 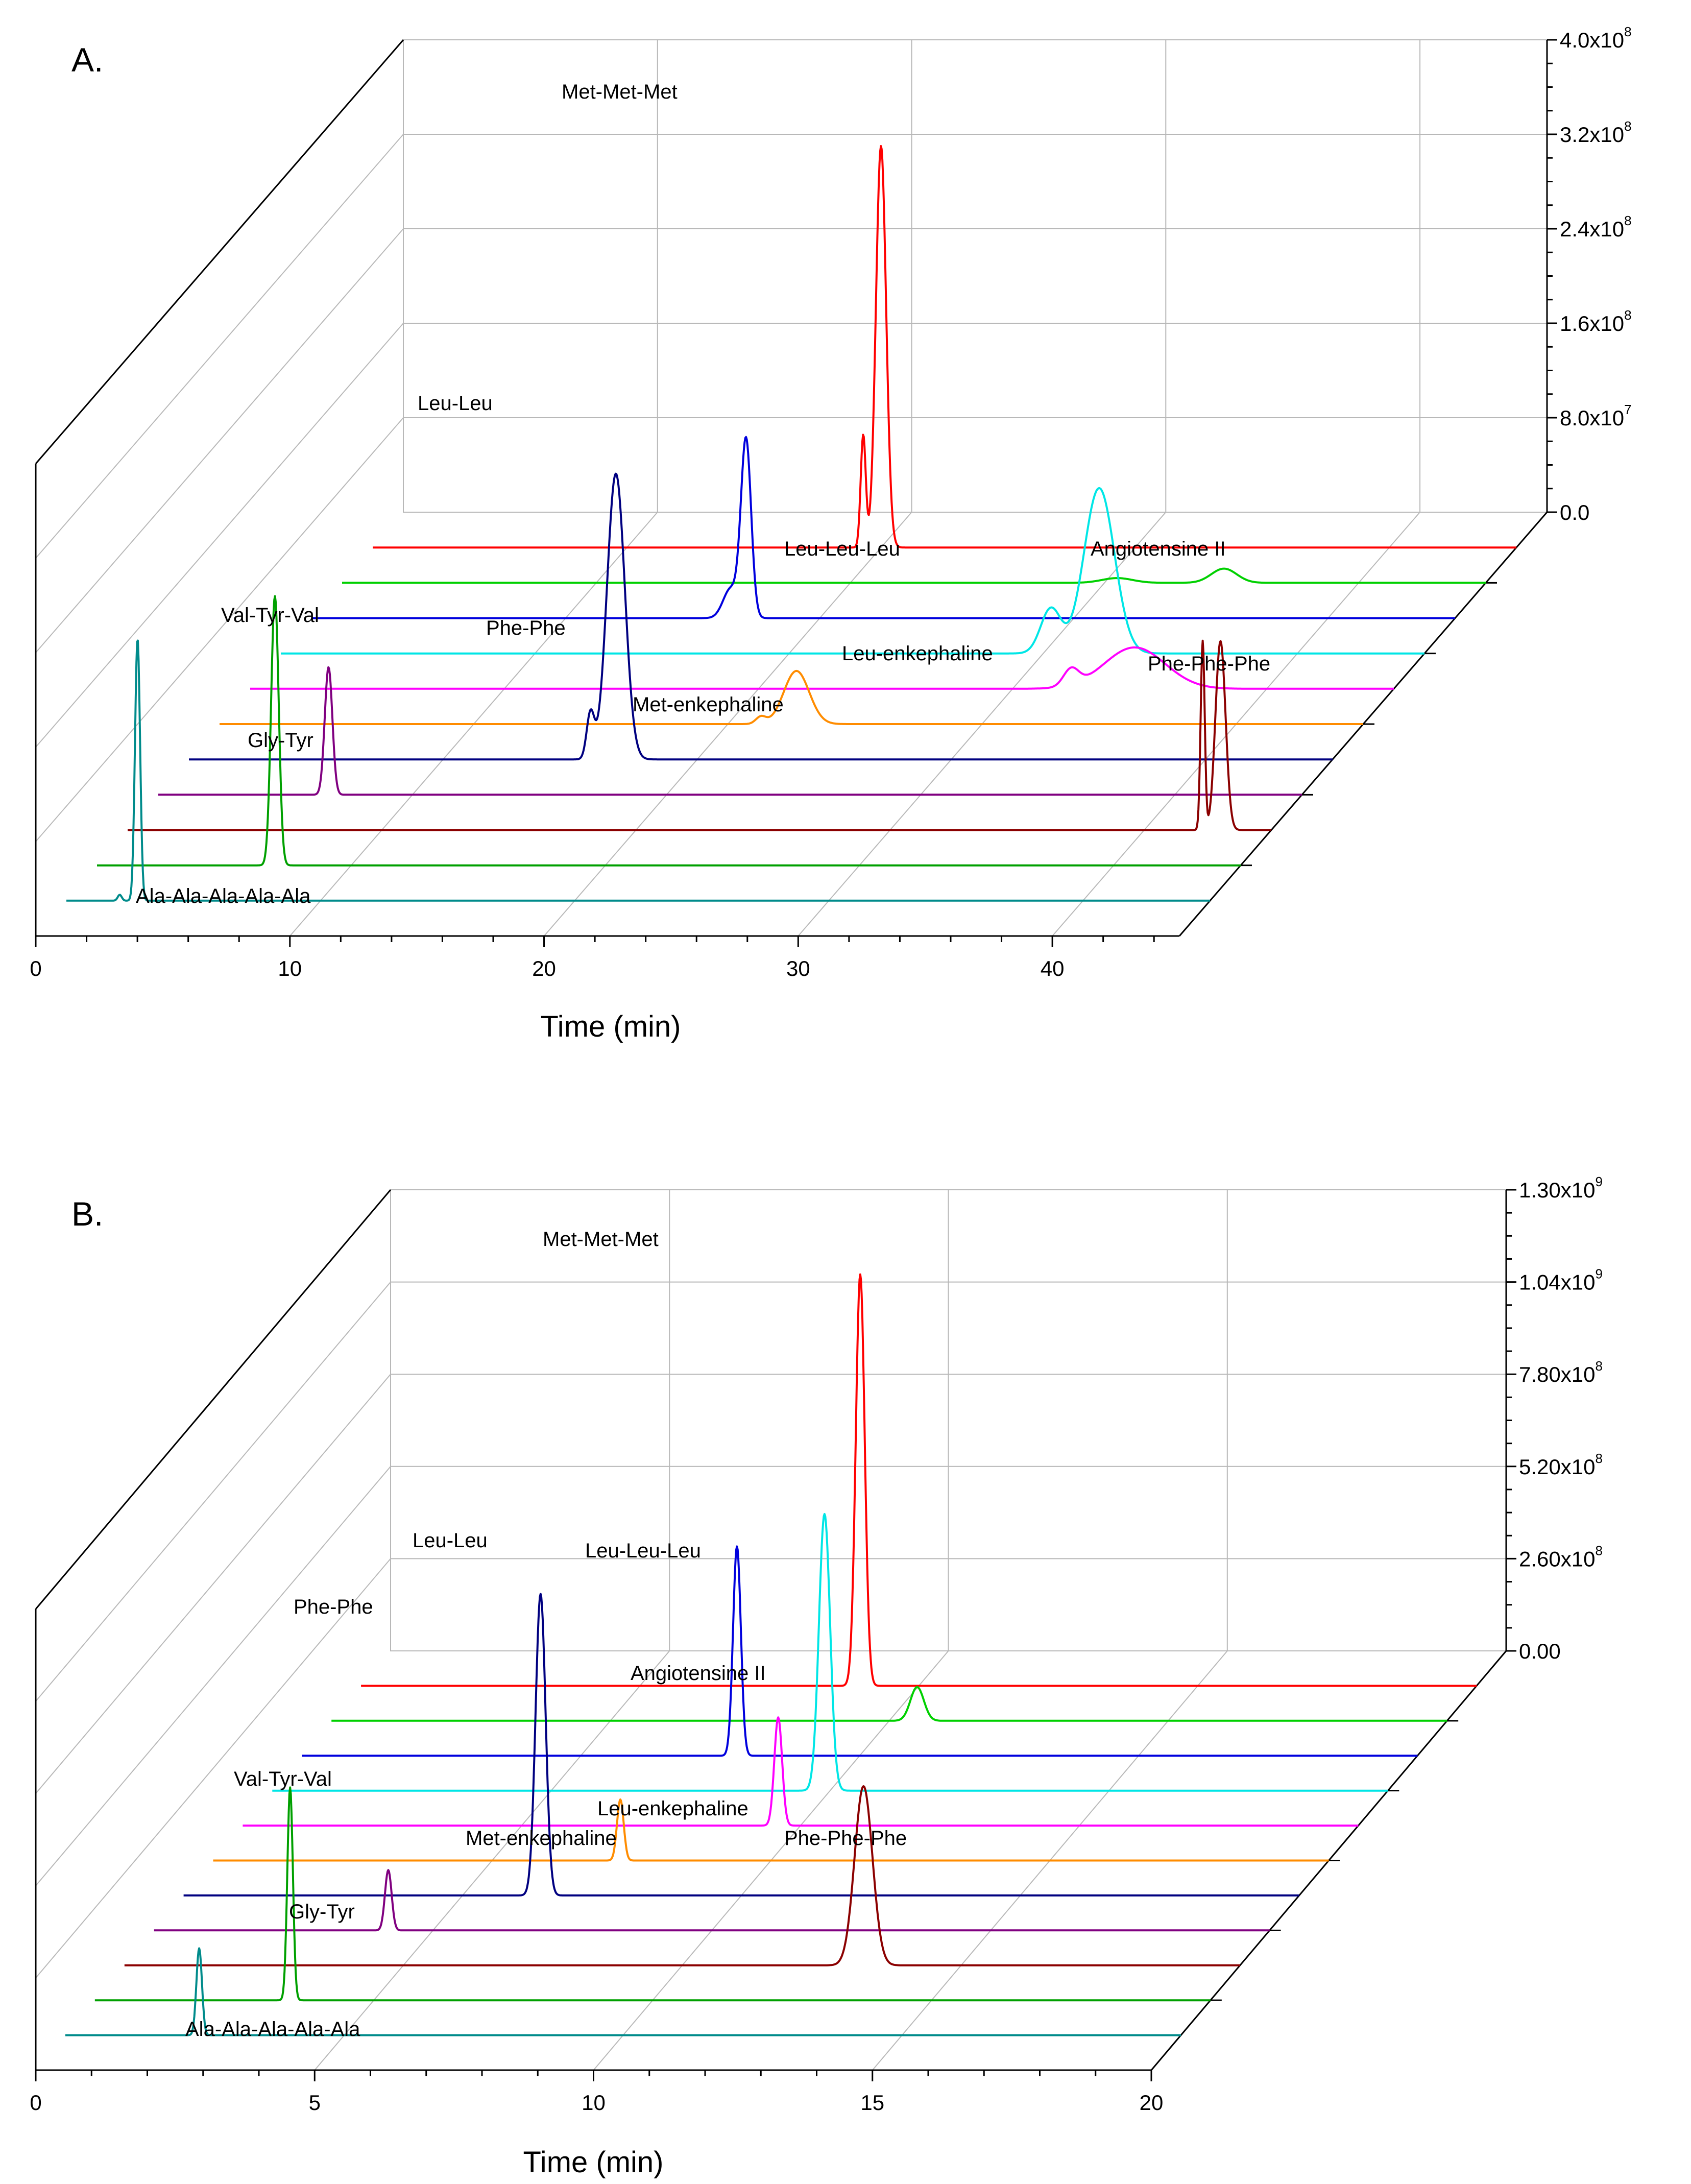 What do you see at coordinates (709, 704) in the screenshot?
I see `panel-a-peak-label: Met-enkephaline` at bounding box center [709, 704].